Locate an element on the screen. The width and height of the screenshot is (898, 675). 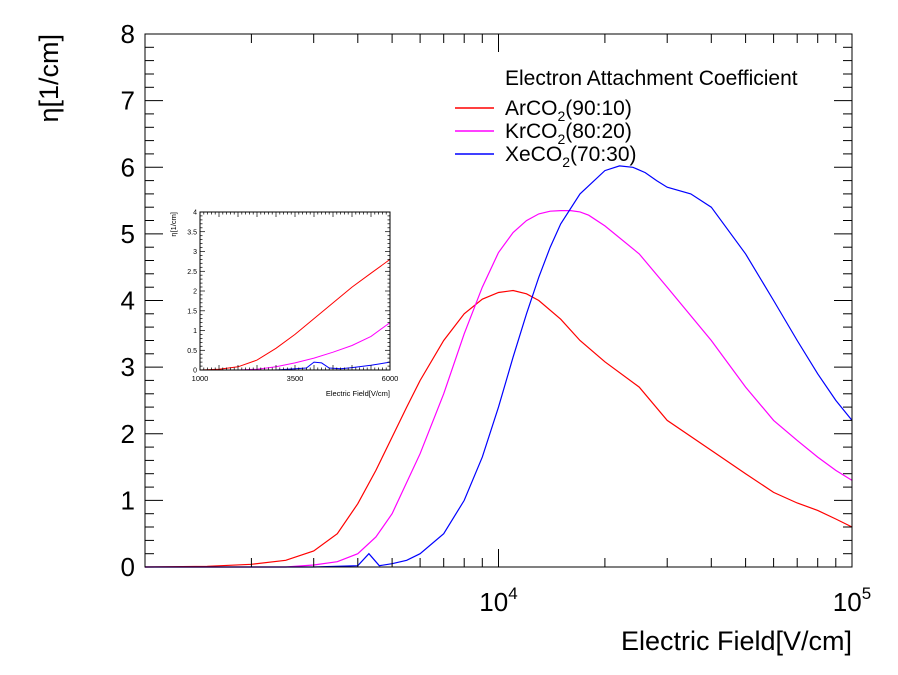
inset-y-tick-label: 1.5 is located at coordinates (192, 311).